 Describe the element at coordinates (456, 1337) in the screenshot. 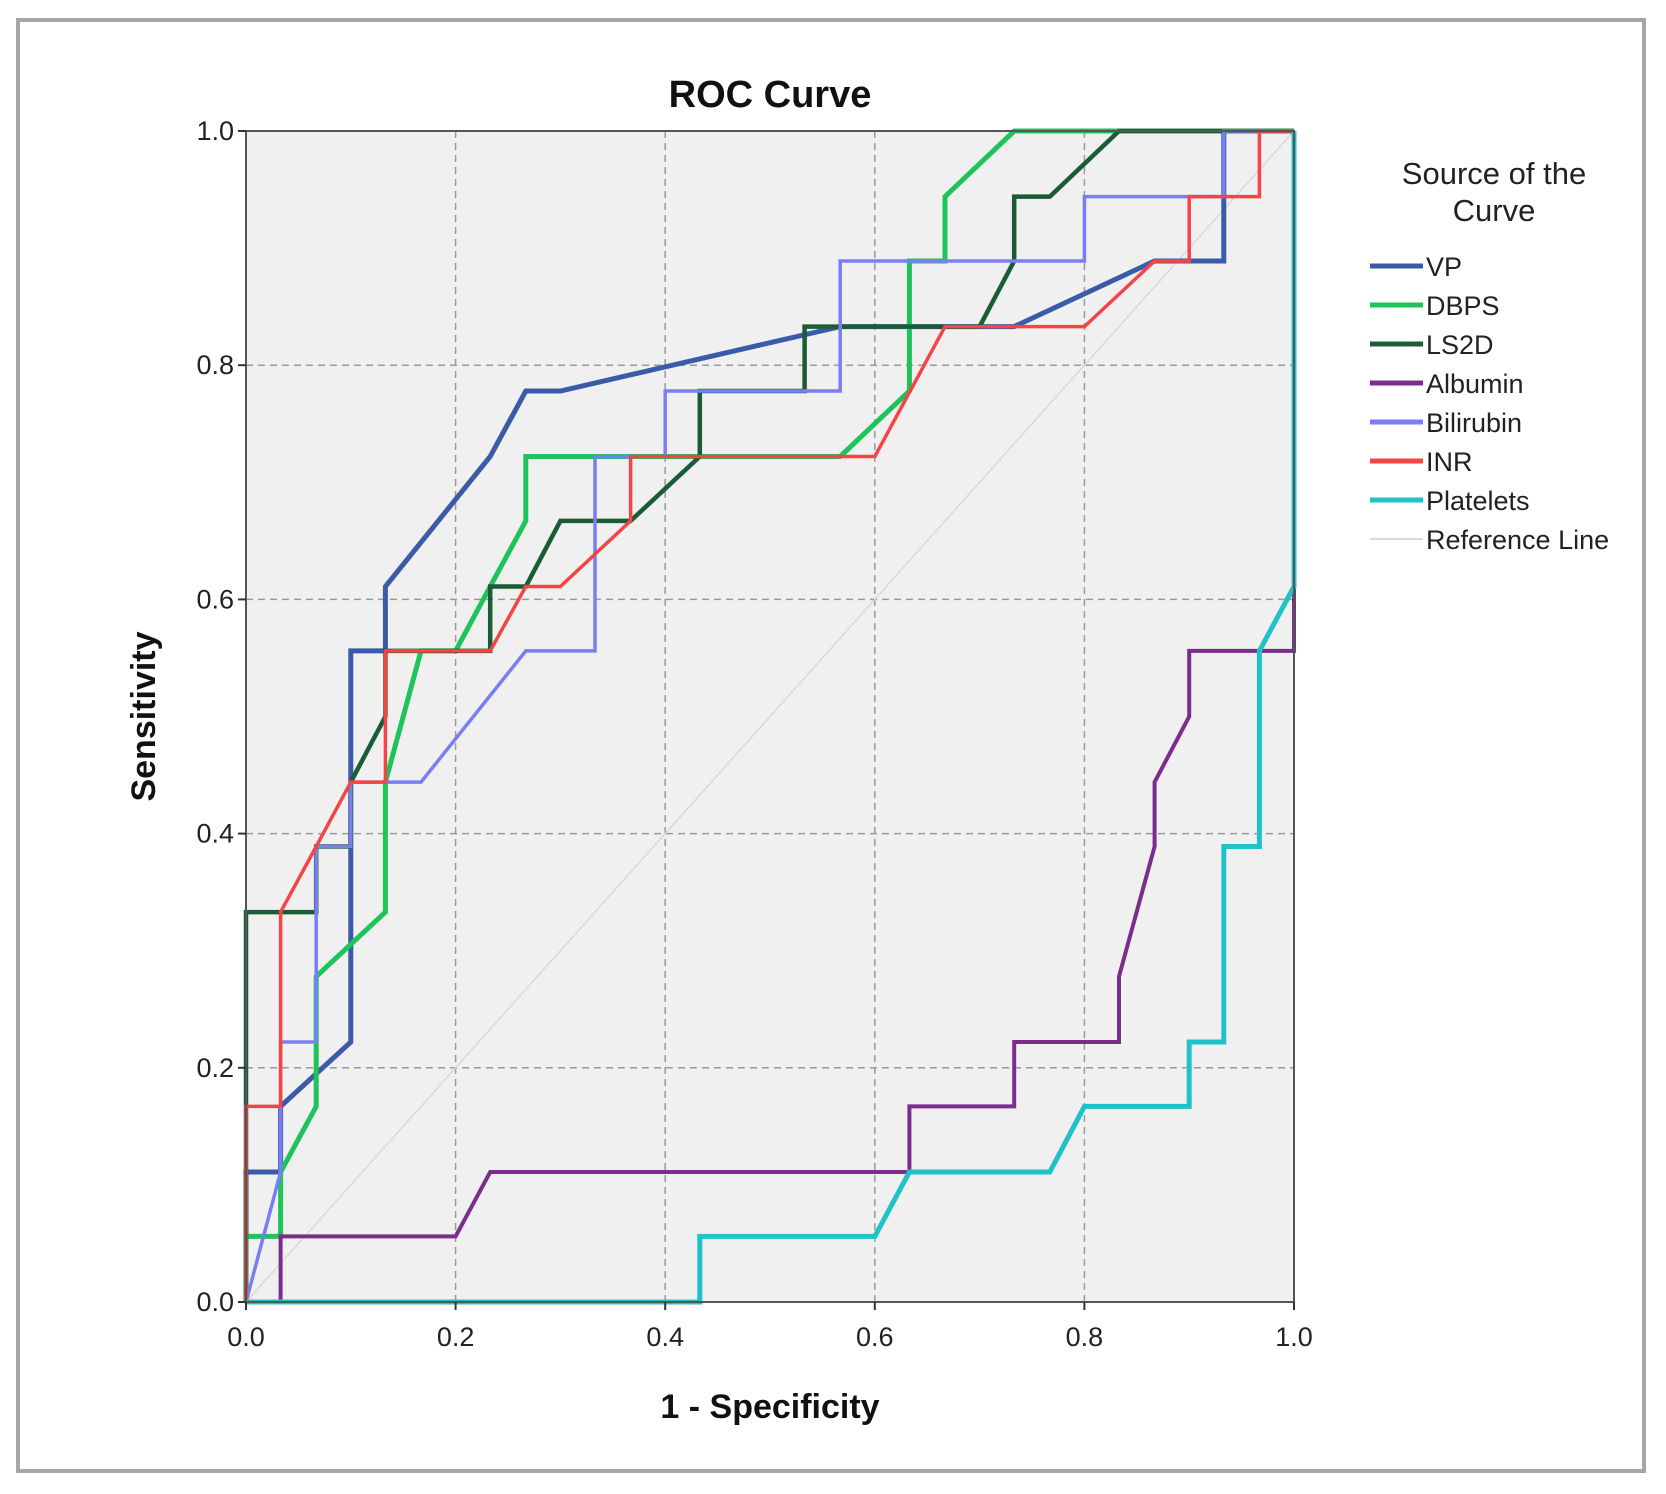

I see `x-tick-label: 0.2` at that location.